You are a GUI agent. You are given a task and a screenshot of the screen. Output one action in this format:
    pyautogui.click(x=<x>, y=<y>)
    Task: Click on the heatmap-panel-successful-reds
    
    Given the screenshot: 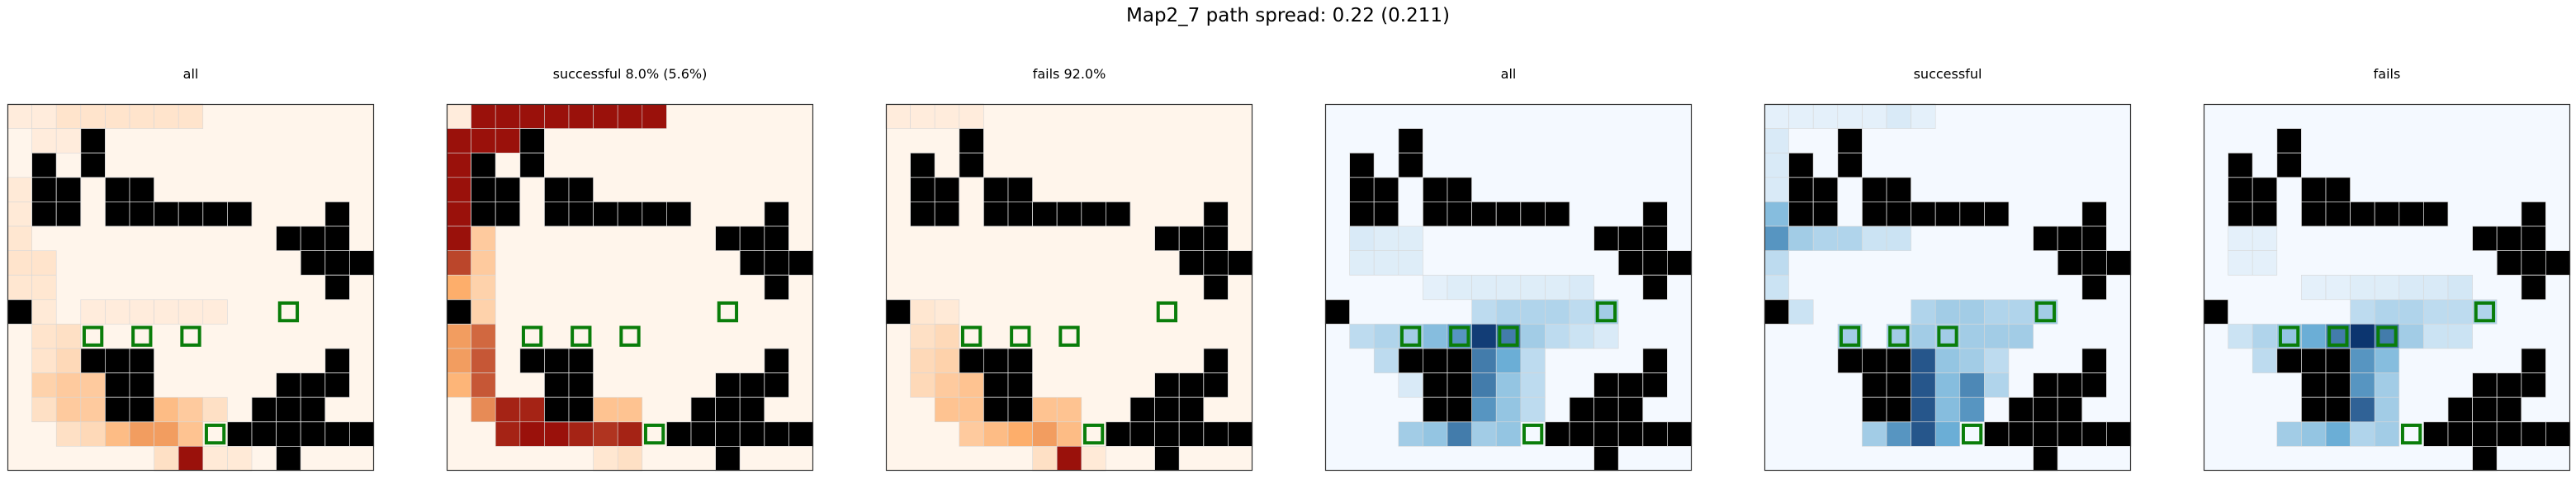 What is the action you would take?
    pyautogui.click(x=630, y=288)
    